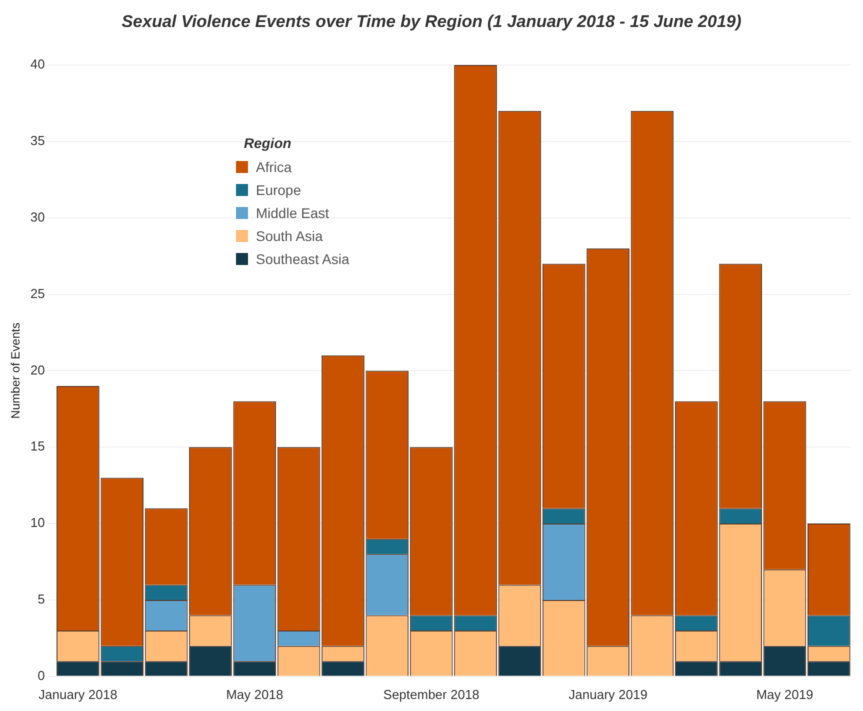  What do you see at coordinates (37, 293) in the screenshot?
I see `y-tick-label: 25` at bounding box center [37, 293].